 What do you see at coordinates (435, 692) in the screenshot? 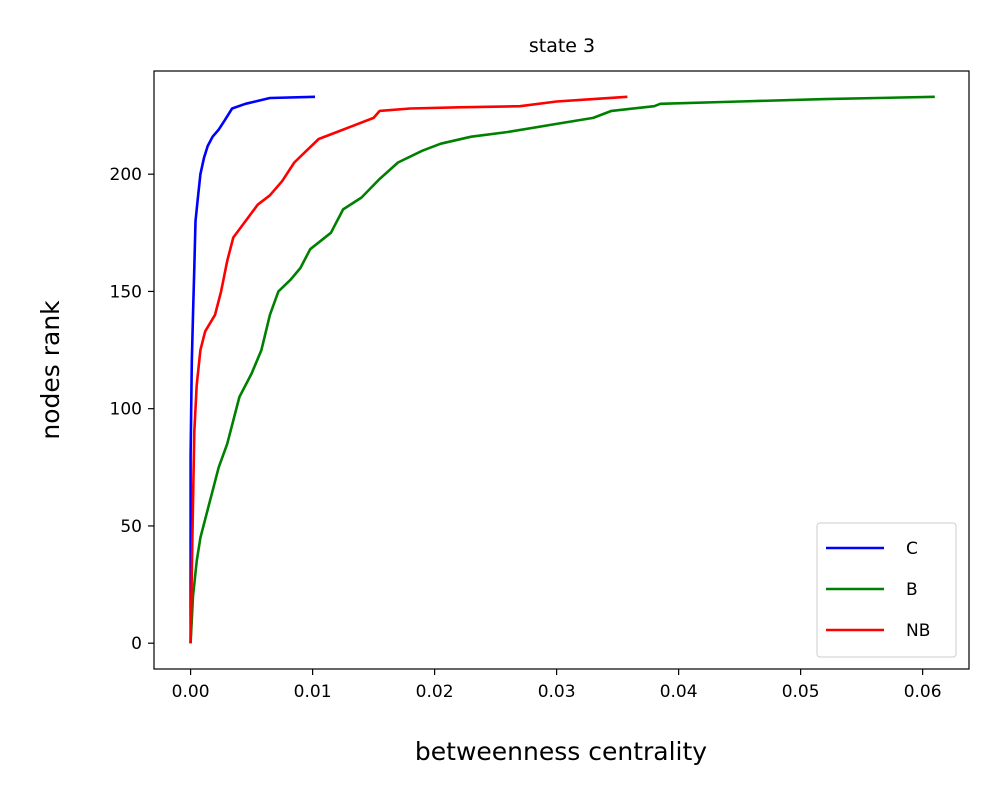
I see `x-tick-label: 0.02` at bounding box center [435, 692].